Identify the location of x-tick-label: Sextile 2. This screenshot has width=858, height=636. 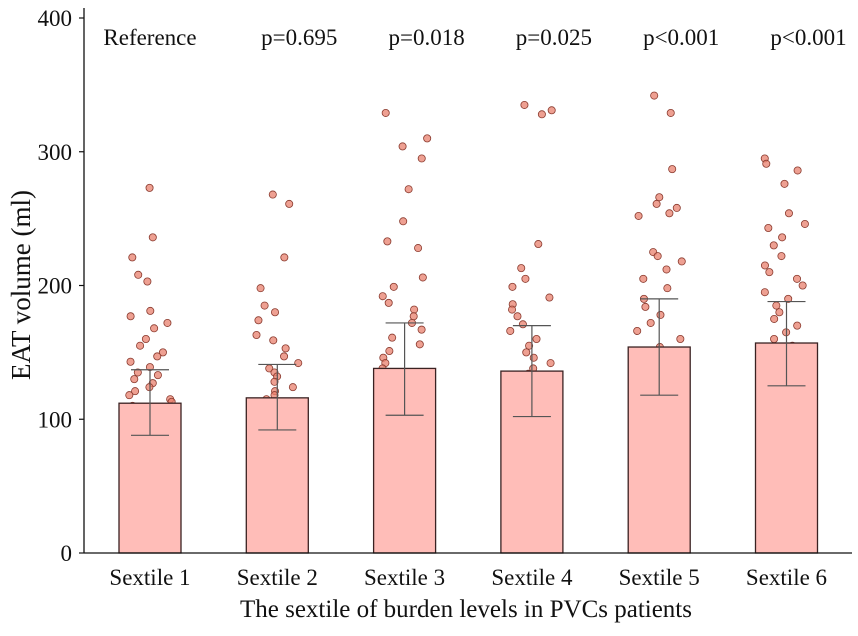
(277, 577).